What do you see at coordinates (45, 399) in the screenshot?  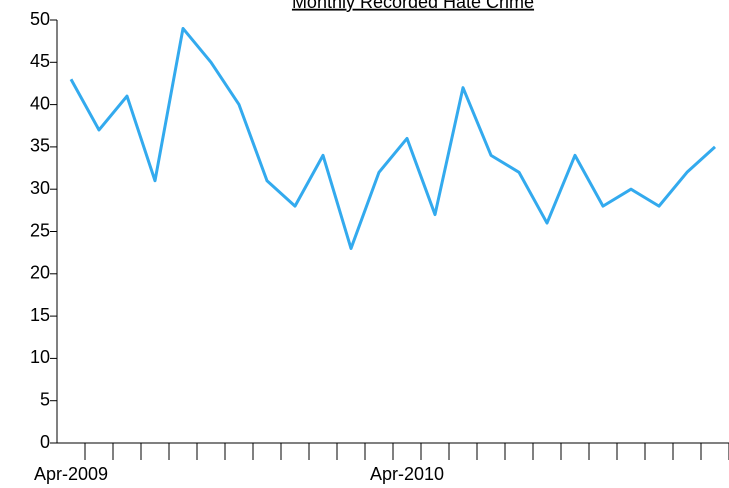 I see `y-tick-label: 5` at bounding box center [45, 399].